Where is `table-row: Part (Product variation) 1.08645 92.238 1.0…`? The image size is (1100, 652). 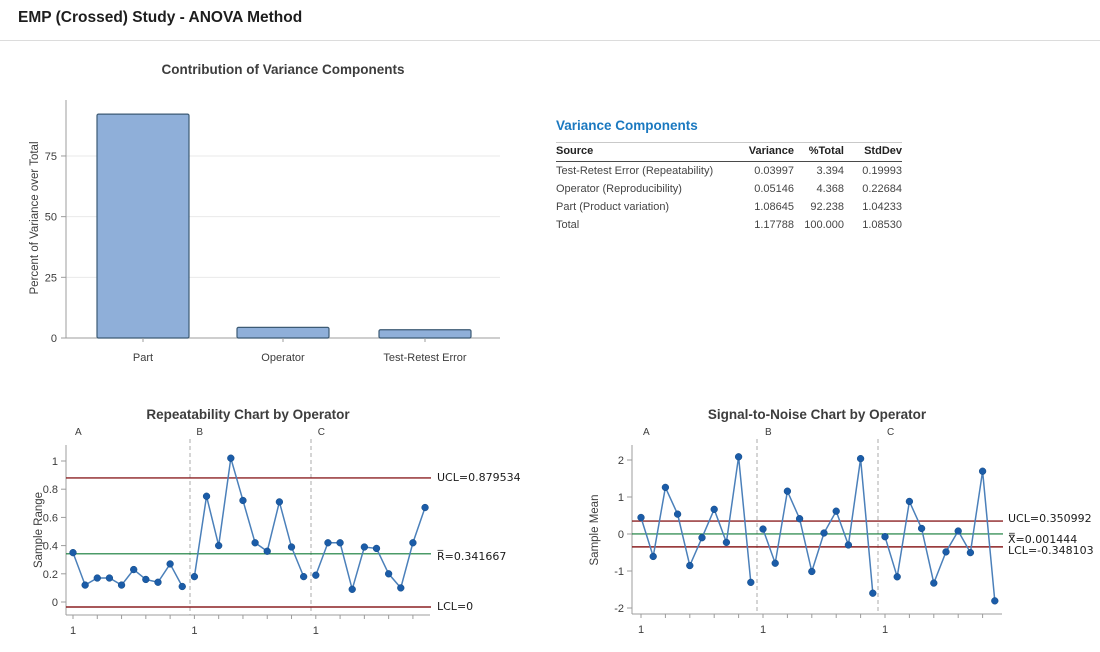
table-row: Part (Product variation) 1.08645 92.238 1.0… is located at coordinates (729, 207).